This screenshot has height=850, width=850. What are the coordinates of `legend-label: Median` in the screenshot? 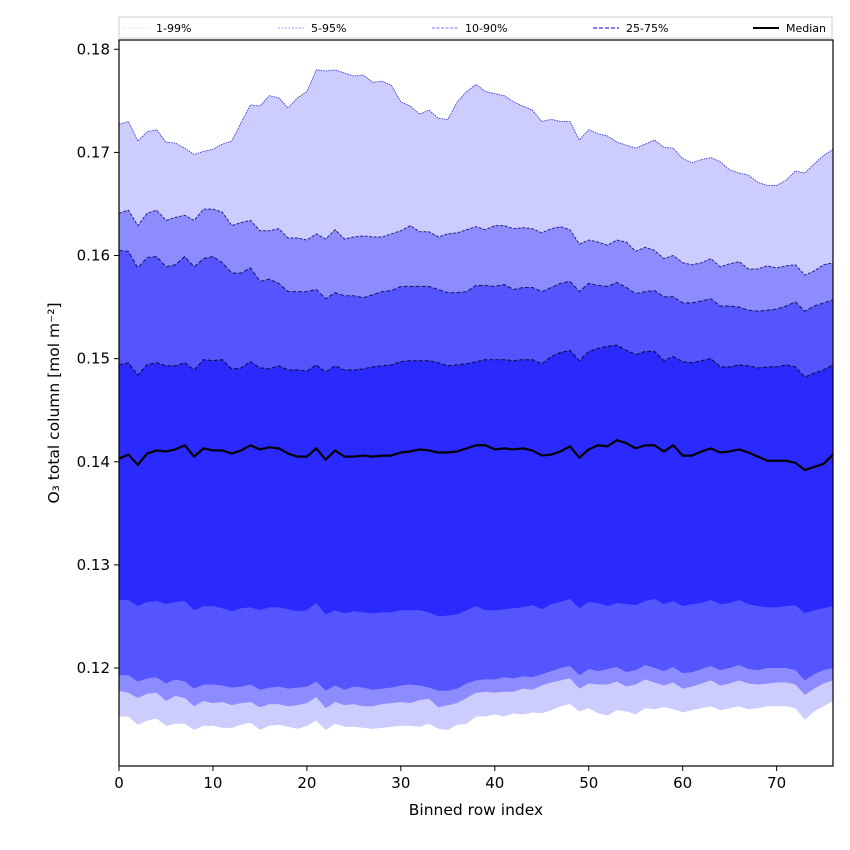 It's located at (806, 28).